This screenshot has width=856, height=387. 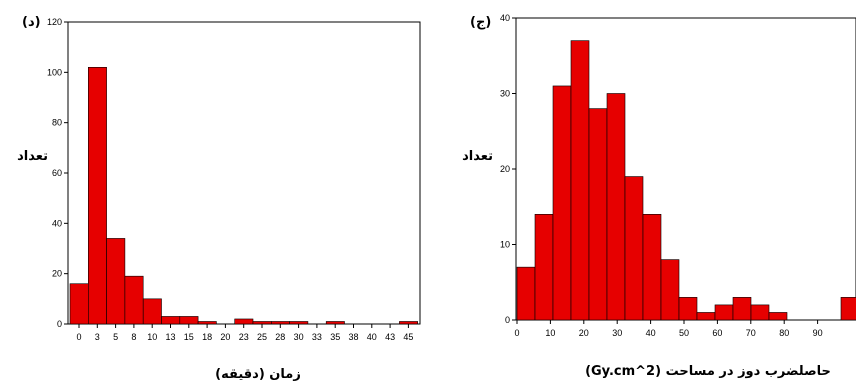 I want to click on left-y-ticks: 0 20 40 60 80 100 120, so click(x=57, y=173).